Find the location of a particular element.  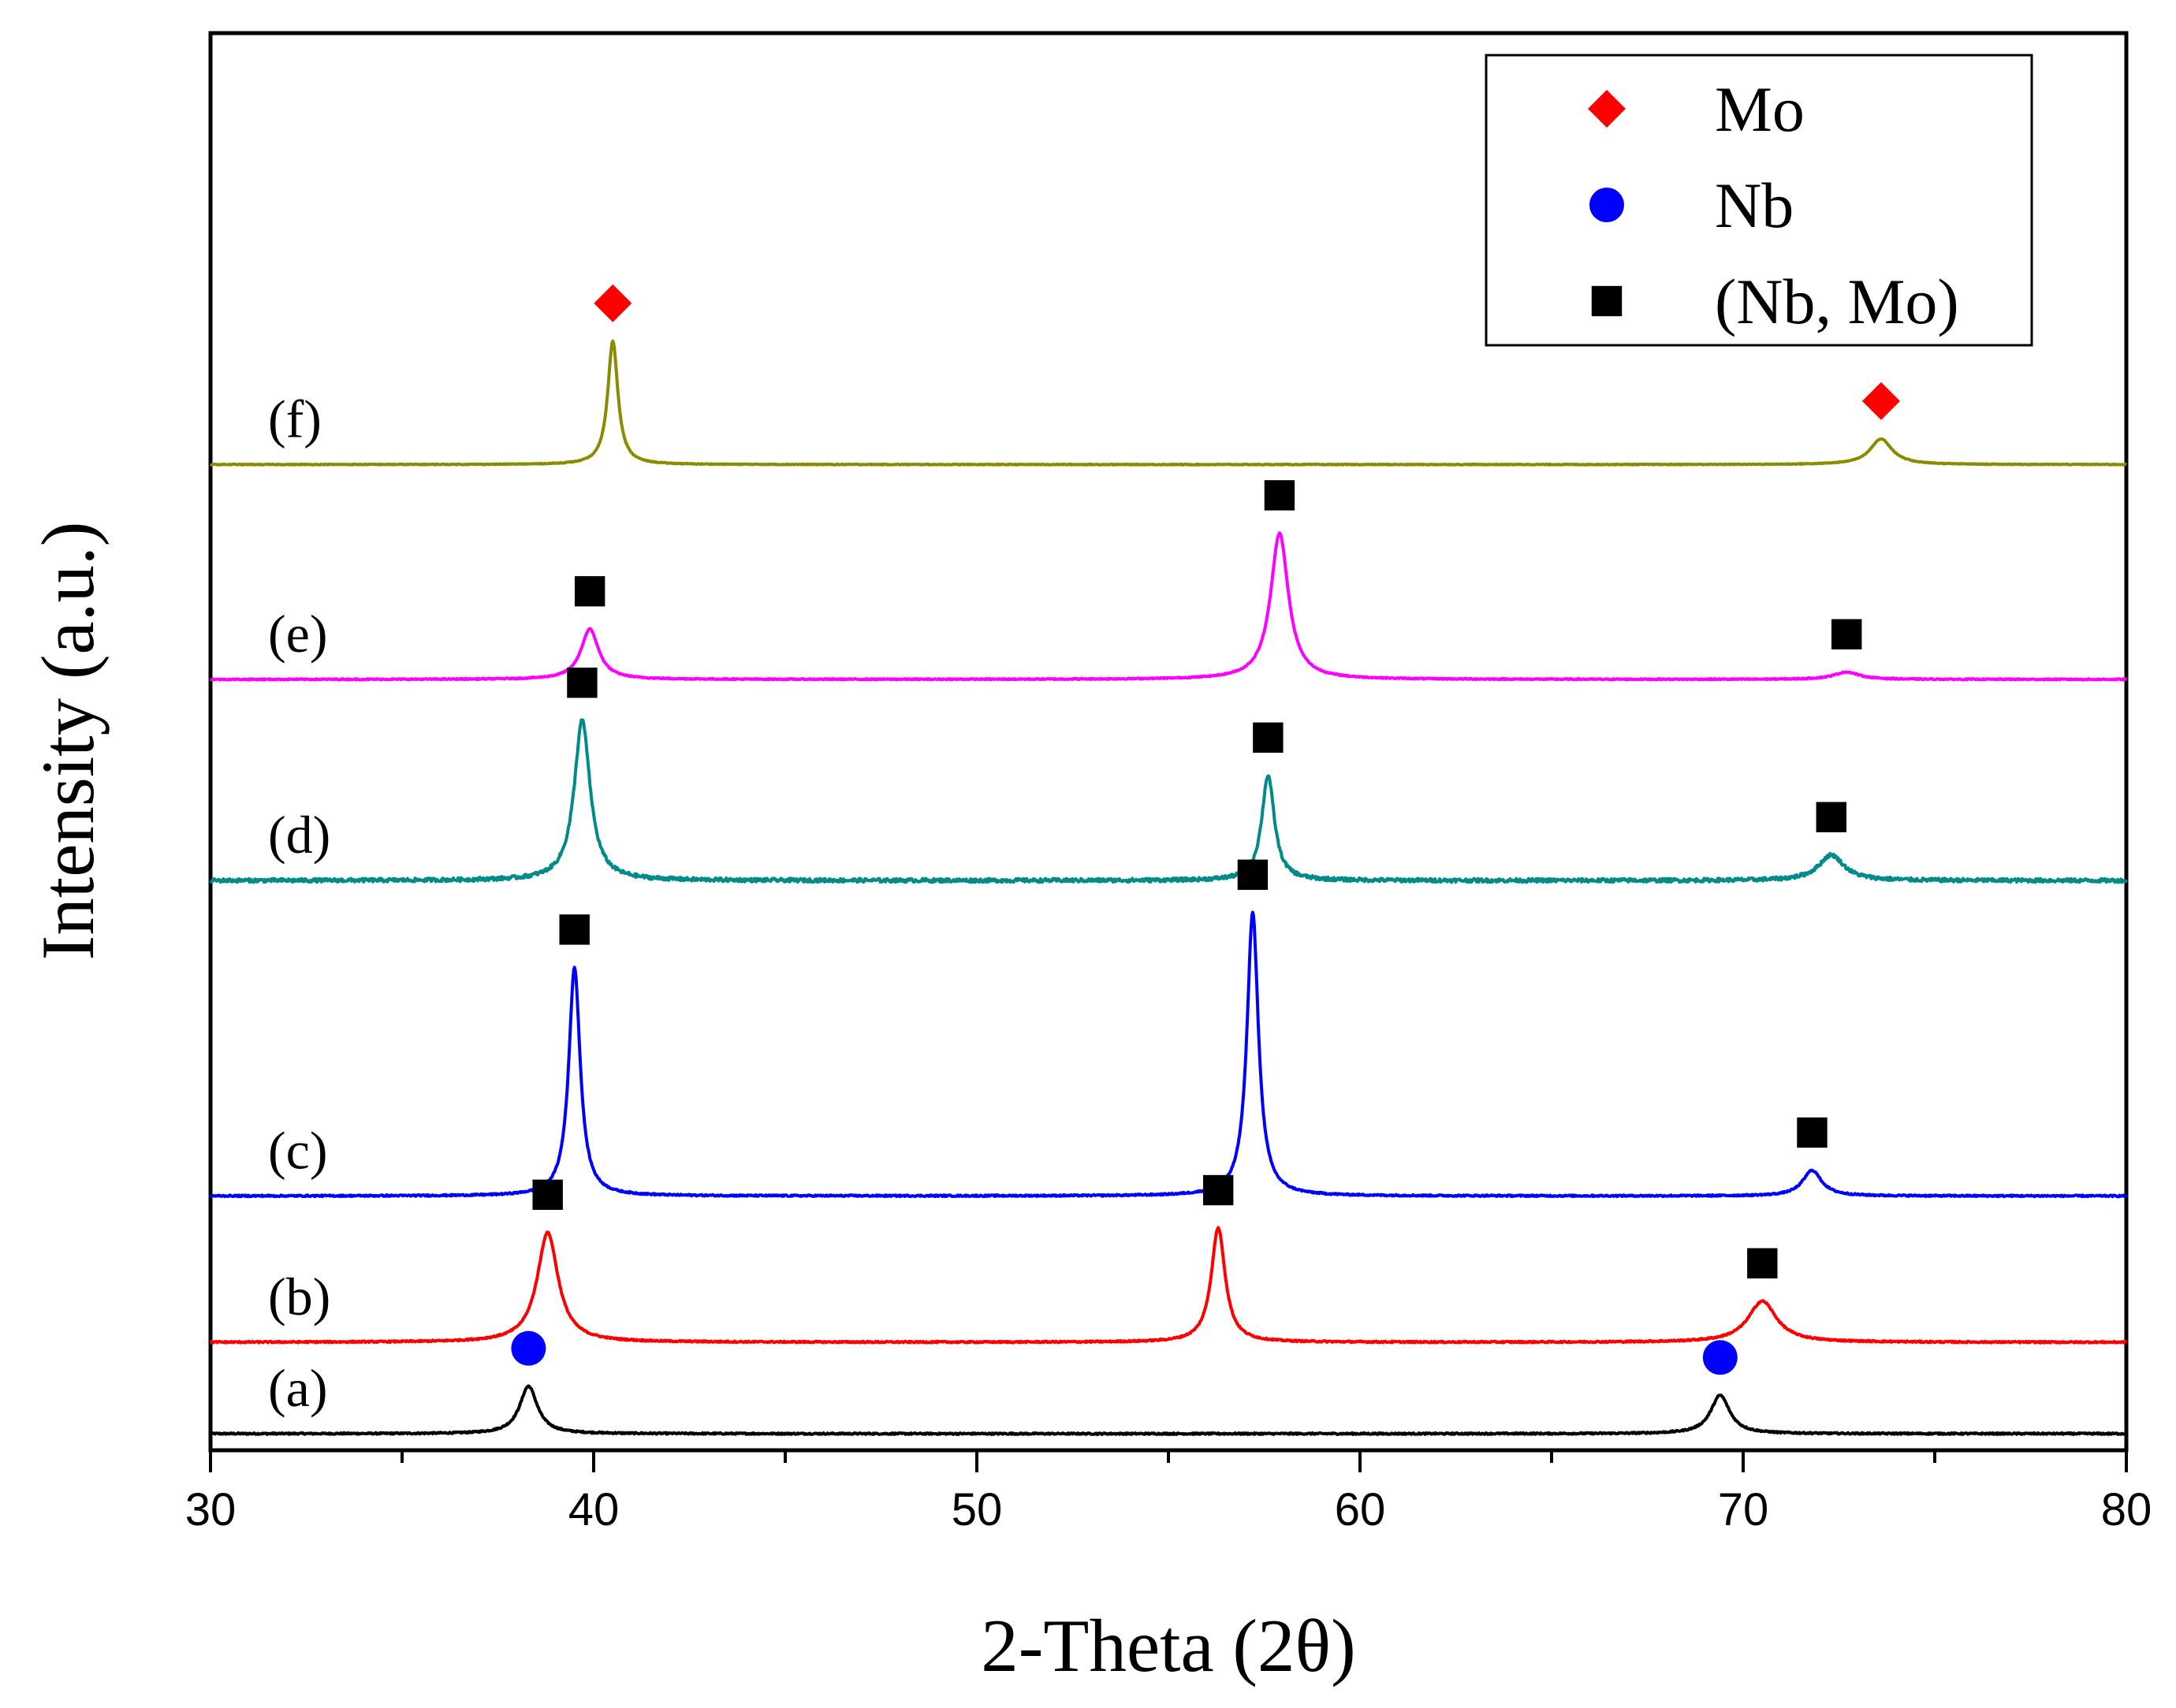

x-tick-label-5: 80 is located at coordinates (2126, 1509).